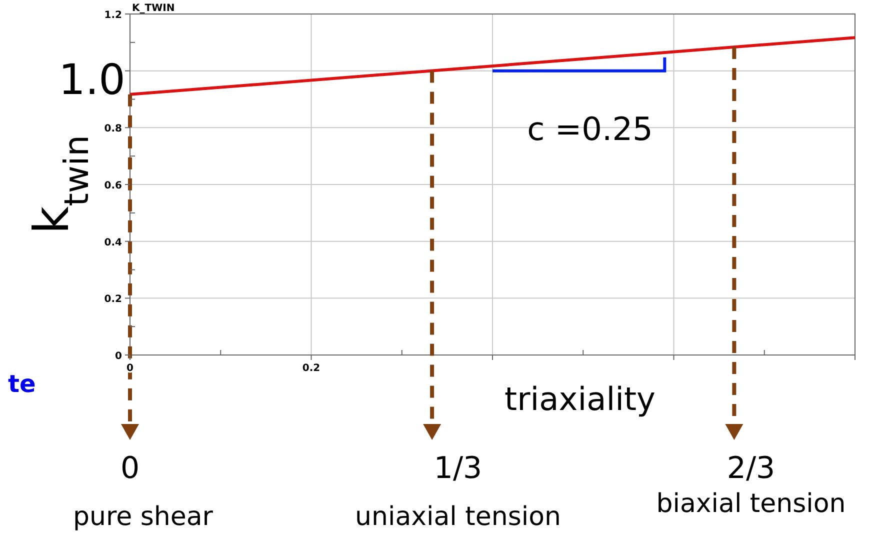 The height and width of the screenshot is (535, 895). What do you see at coordinates (113, 129) in the screenshot?
I see `y-tick-label: 0.8` at bounding box center [113, 129].